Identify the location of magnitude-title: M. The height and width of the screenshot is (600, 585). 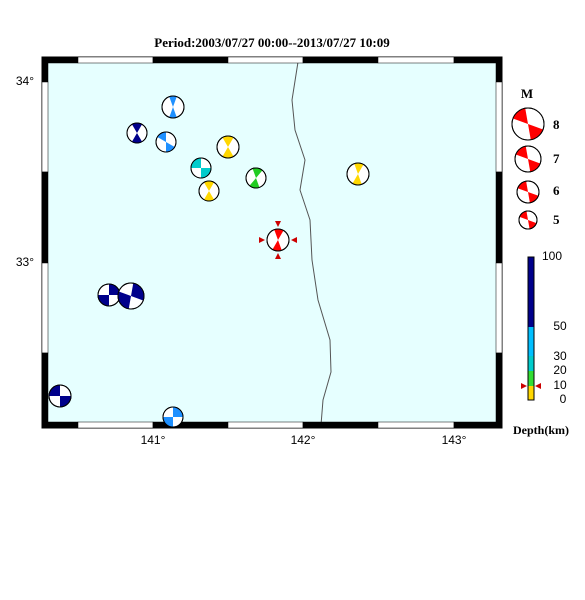
(527, 93).